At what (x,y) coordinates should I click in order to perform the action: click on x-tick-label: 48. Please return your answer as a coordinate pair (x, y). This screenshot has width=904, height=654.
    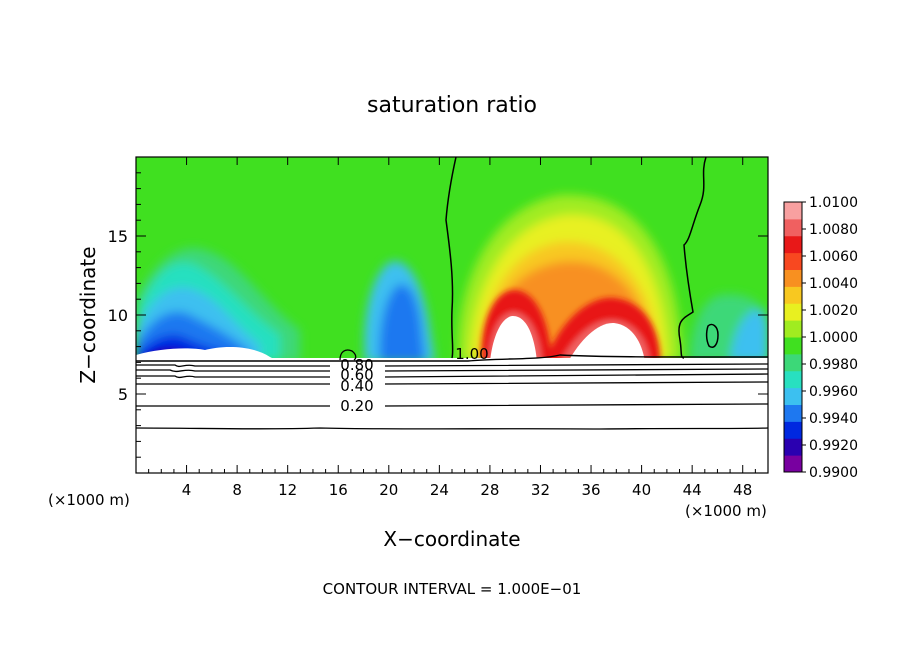
    Looking at the image, I should click on (742, 490).